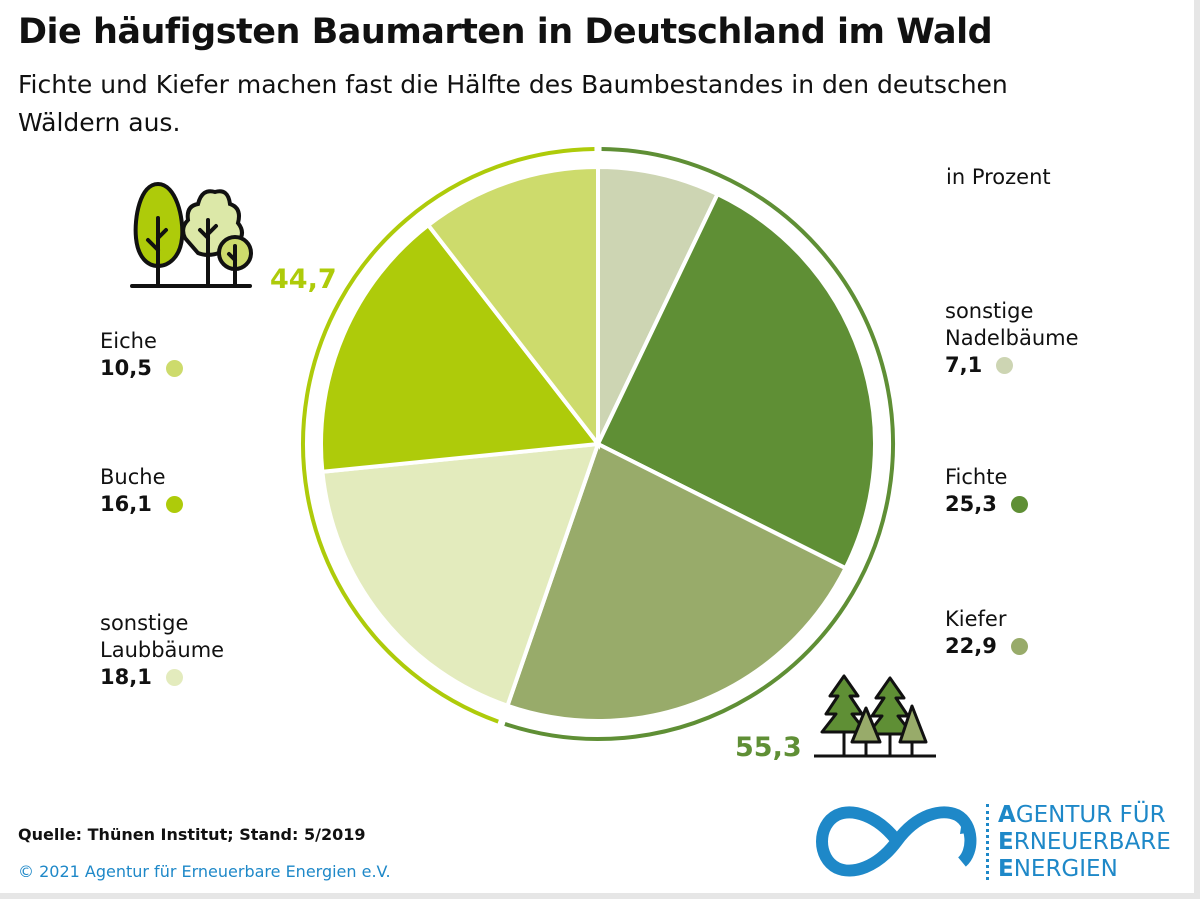 The height and width of the screenshot is (899, 1200). I want to click on legend-sonstige-nadel: sonstige Nadelbäume 7,1, so click(1012, 338).